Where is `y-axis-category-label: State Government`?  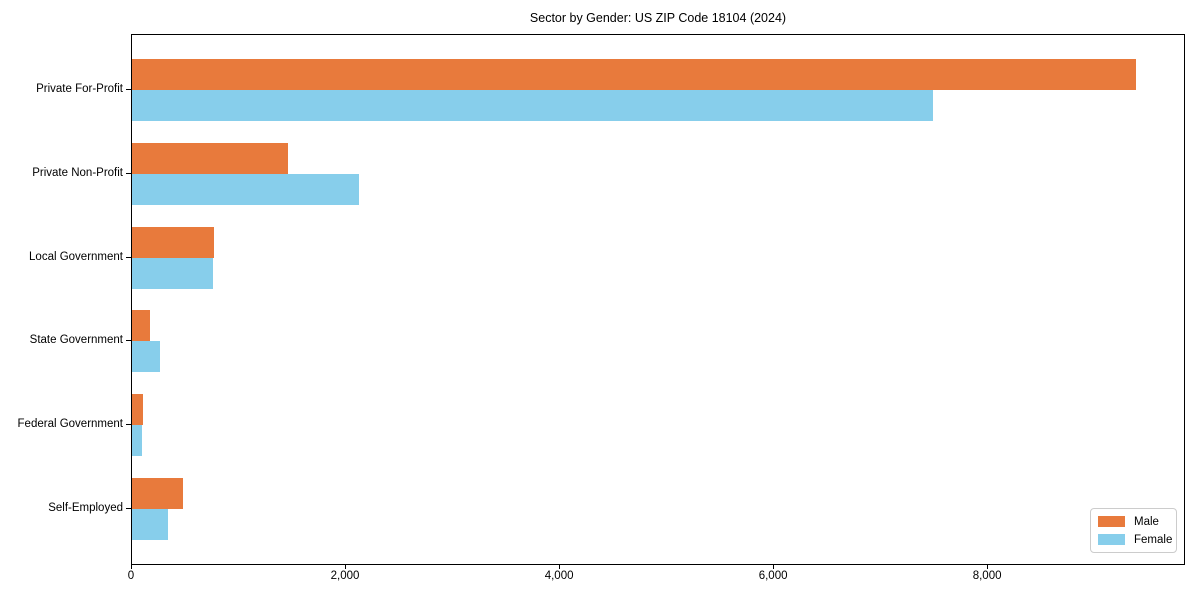 y-axis-category-label: State Government is located at coordinates (76, 340).